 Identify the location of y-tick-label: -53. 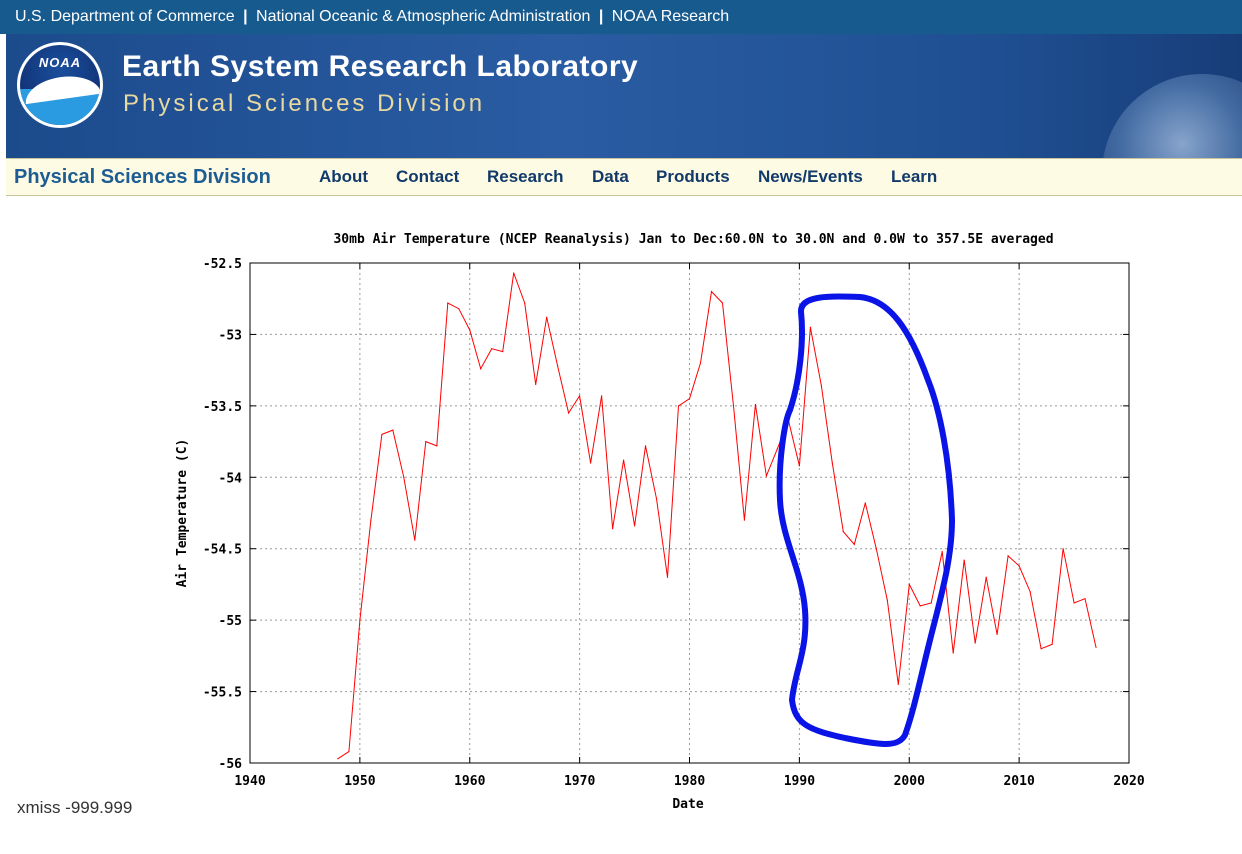
(230, 335).